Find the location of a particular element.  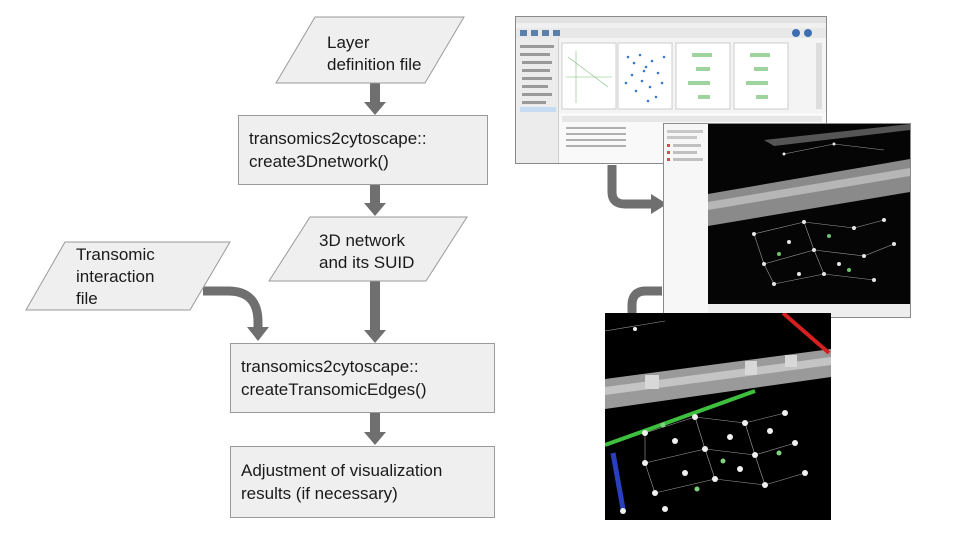

interaction-file-shape is located at coordinates (128, 276).